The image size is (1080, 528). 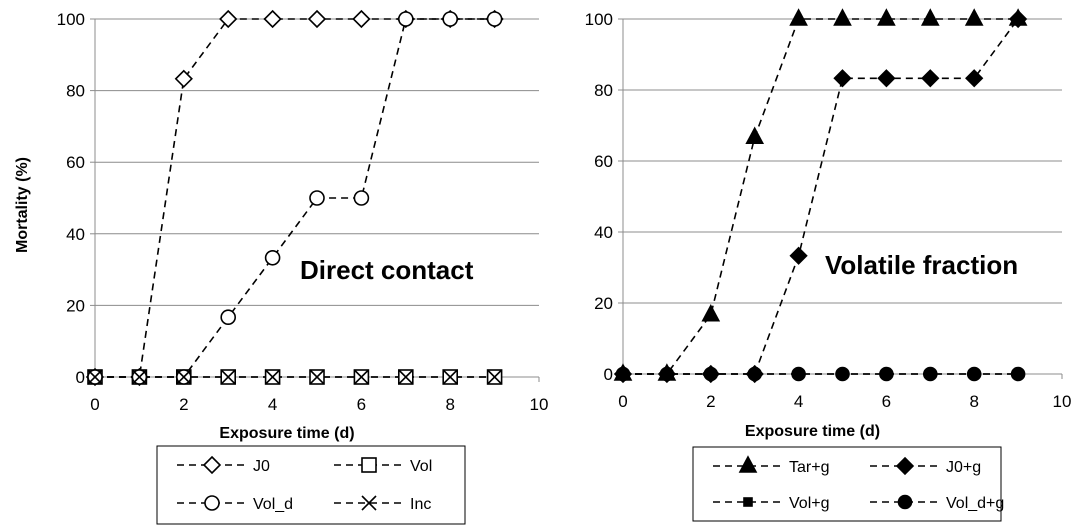 What do you see at coordinates (809, 503) in the screenshot?
I see `legend-label-vol-g: Vol+g` at bounding box center [809, 503].